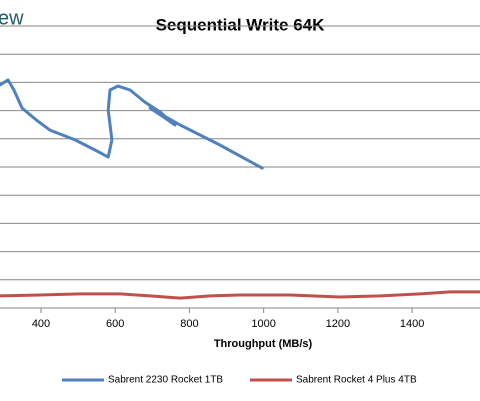 The height and width of the screenshot is (401, 480). I want to click on x-tick-label: 600, so click(115, 324).